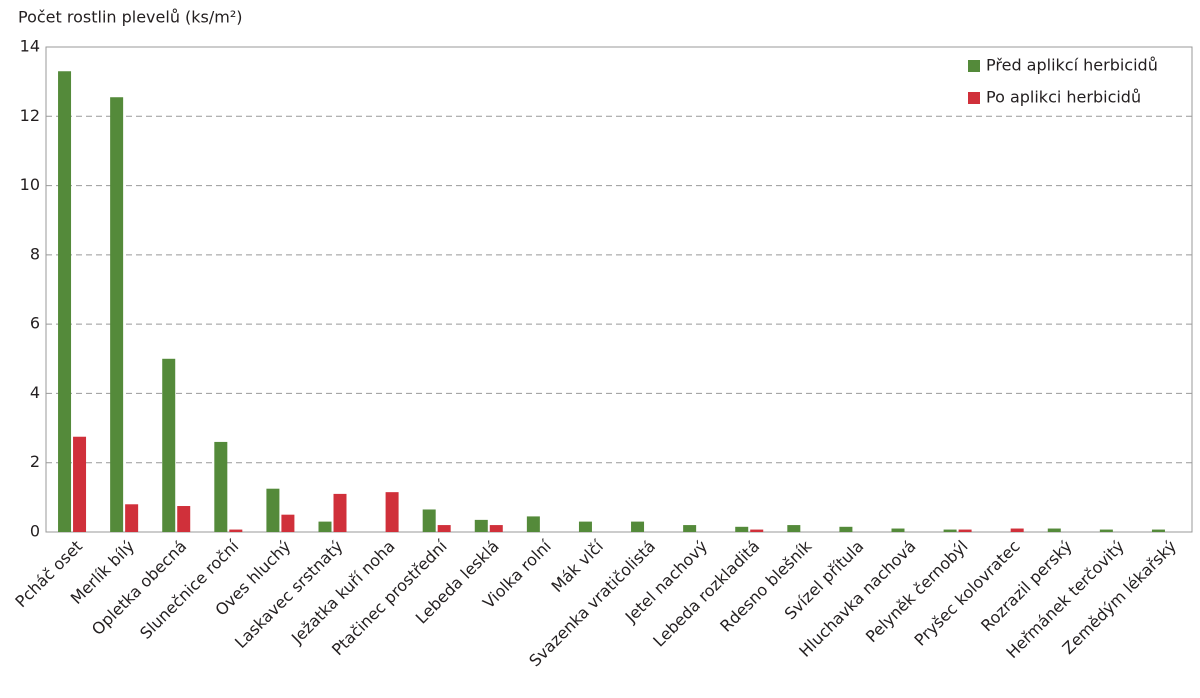 This screenshot has width=1200, height=698. I want to click on y-tick-label: 12, so click(30, 115).